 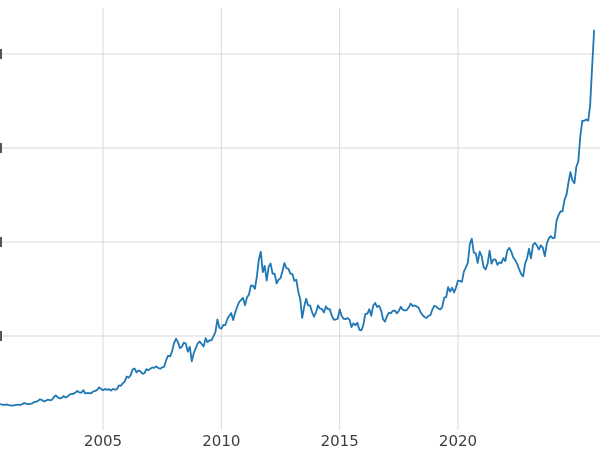 I want to click on x-tick-label: 2020, so click(x=458, y=441).